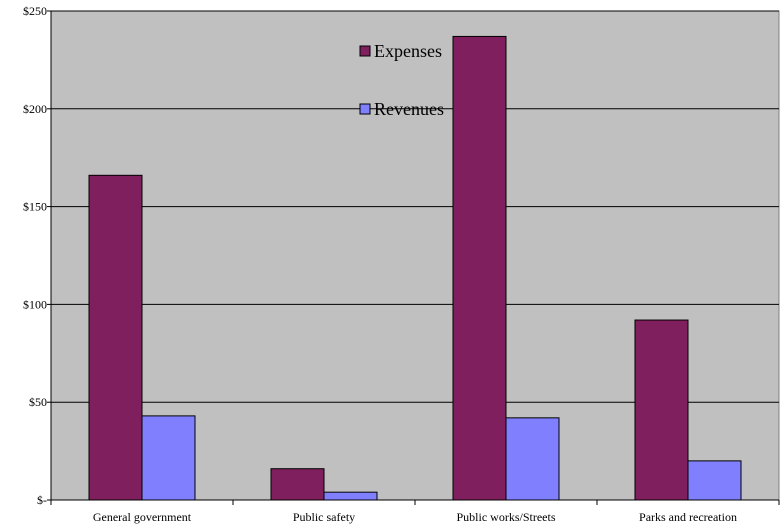 This screenshot has width=780, height=529. What do you see at coordinates (35, 11) in the screenshot?
I see `y-tick-label: $250` at bounding box center [35, 11].